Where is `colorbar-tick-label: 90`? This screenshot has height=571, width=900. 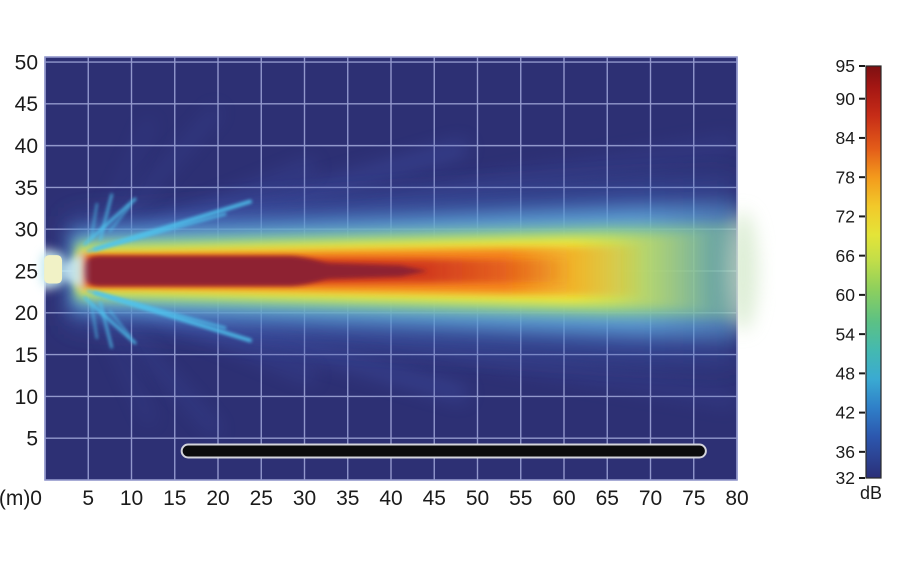
colorbar-tick-label: 90 is located at coordinates (846, 99).